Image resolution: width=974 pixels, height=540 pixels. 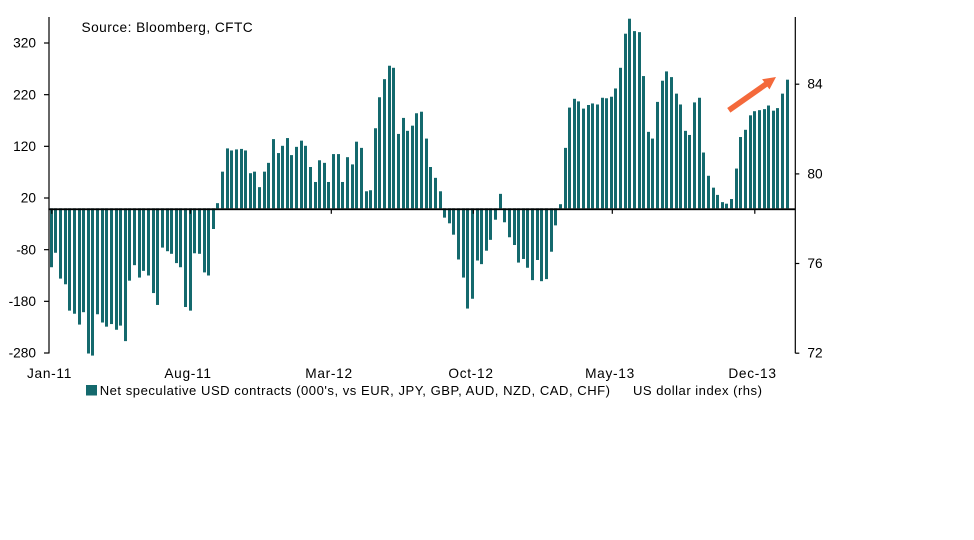 I want to click on svg-text: -80, so click(x=26, y=249).